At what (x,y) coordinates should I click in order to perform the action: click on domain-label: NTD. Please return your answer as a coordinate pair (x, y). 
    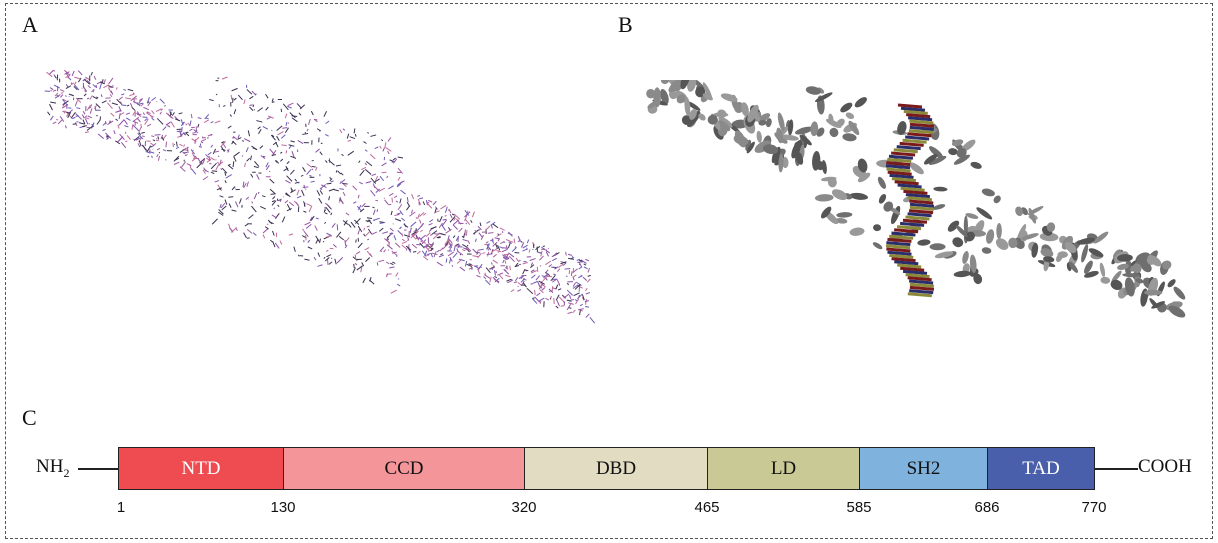
    Looking at the image, I should click on (201, 468).